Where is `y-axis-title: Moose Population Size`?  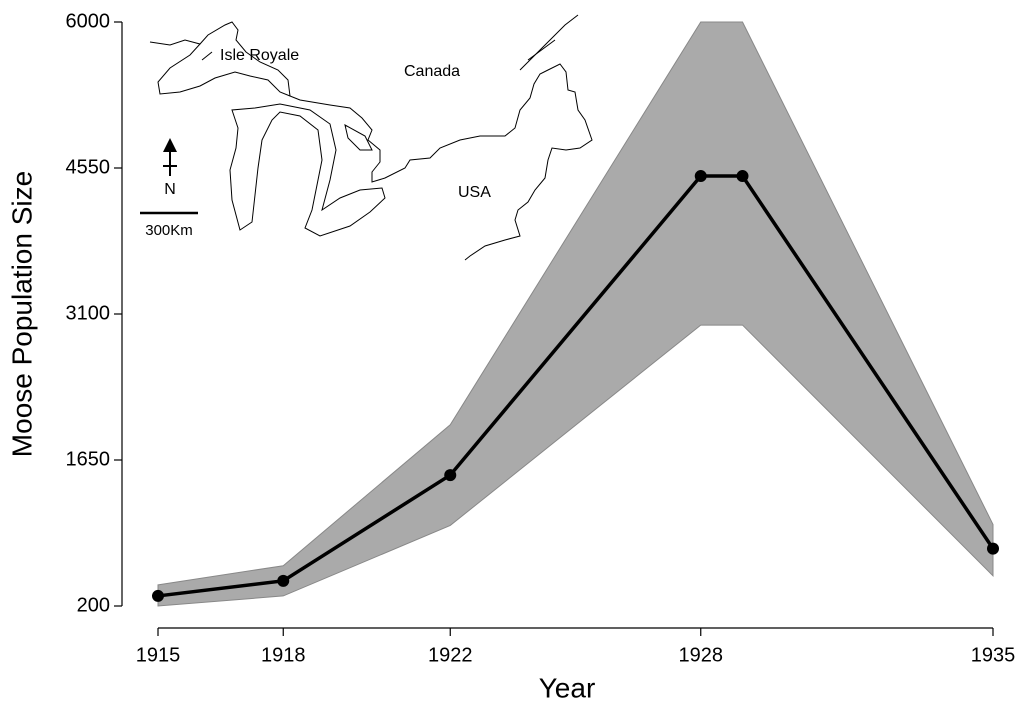
y-axis-title: Moose Population Size is located at coordinates (21, 314).